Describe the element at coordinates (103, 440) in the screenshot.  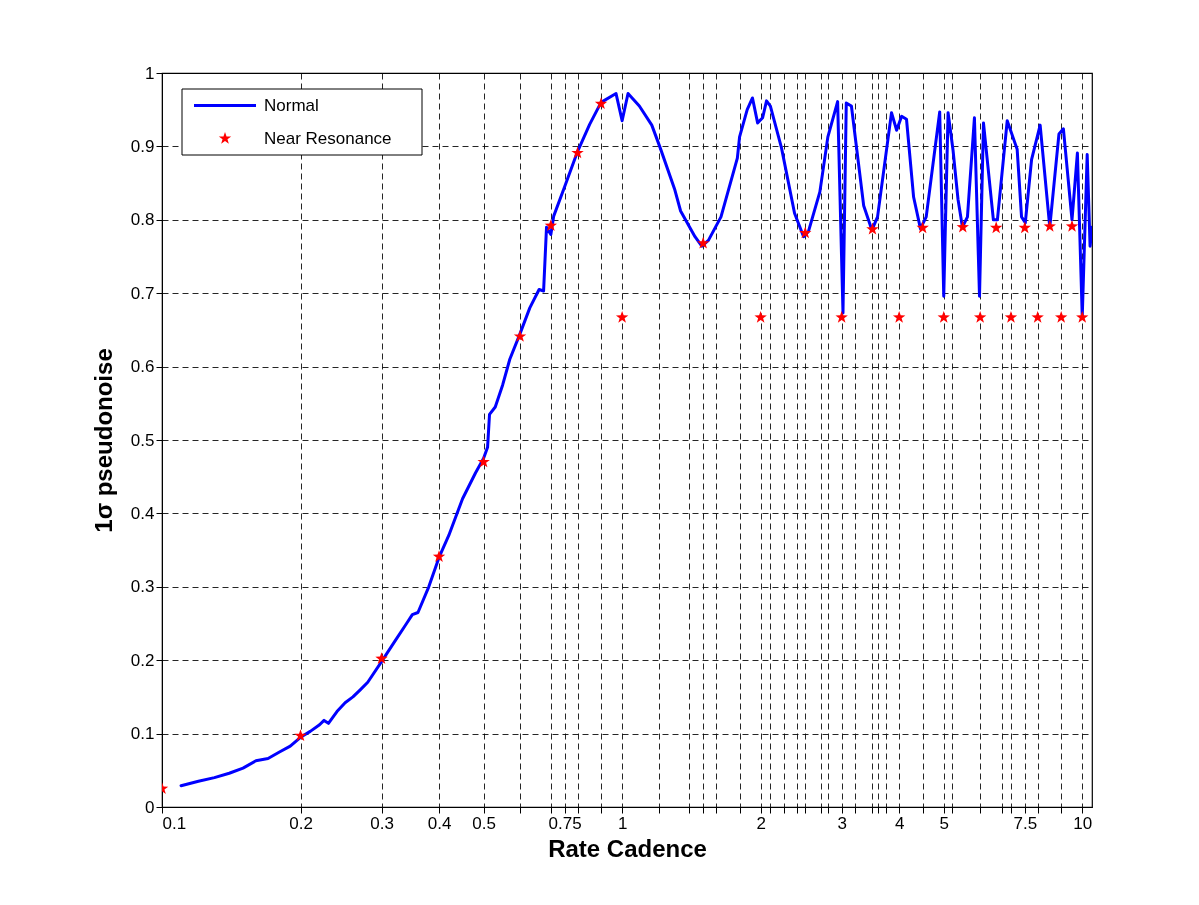
I see `y-axis-title: 1σ pseudonoise` at that location.